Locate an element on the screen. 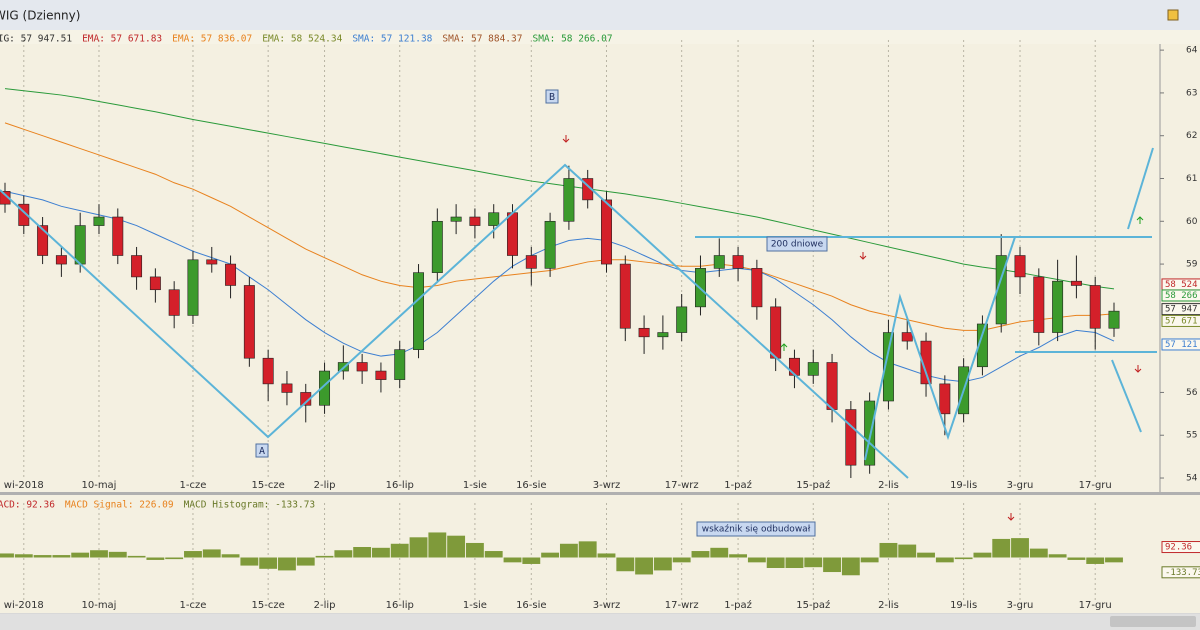 This screenshot has height=630, width=1200. y-tick-label: 55 is located at coordinates (1191, 436).